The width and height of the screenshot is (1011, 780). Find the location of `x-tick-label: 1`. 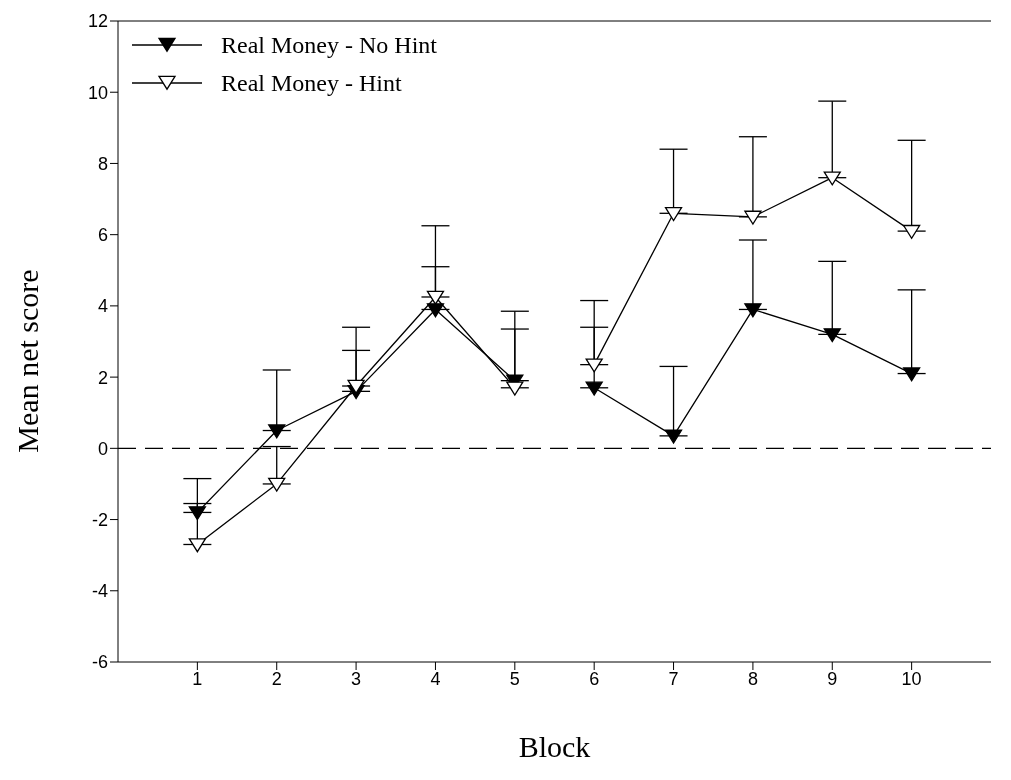

x-tick-label: 1 is located at coordinates (197, 678).